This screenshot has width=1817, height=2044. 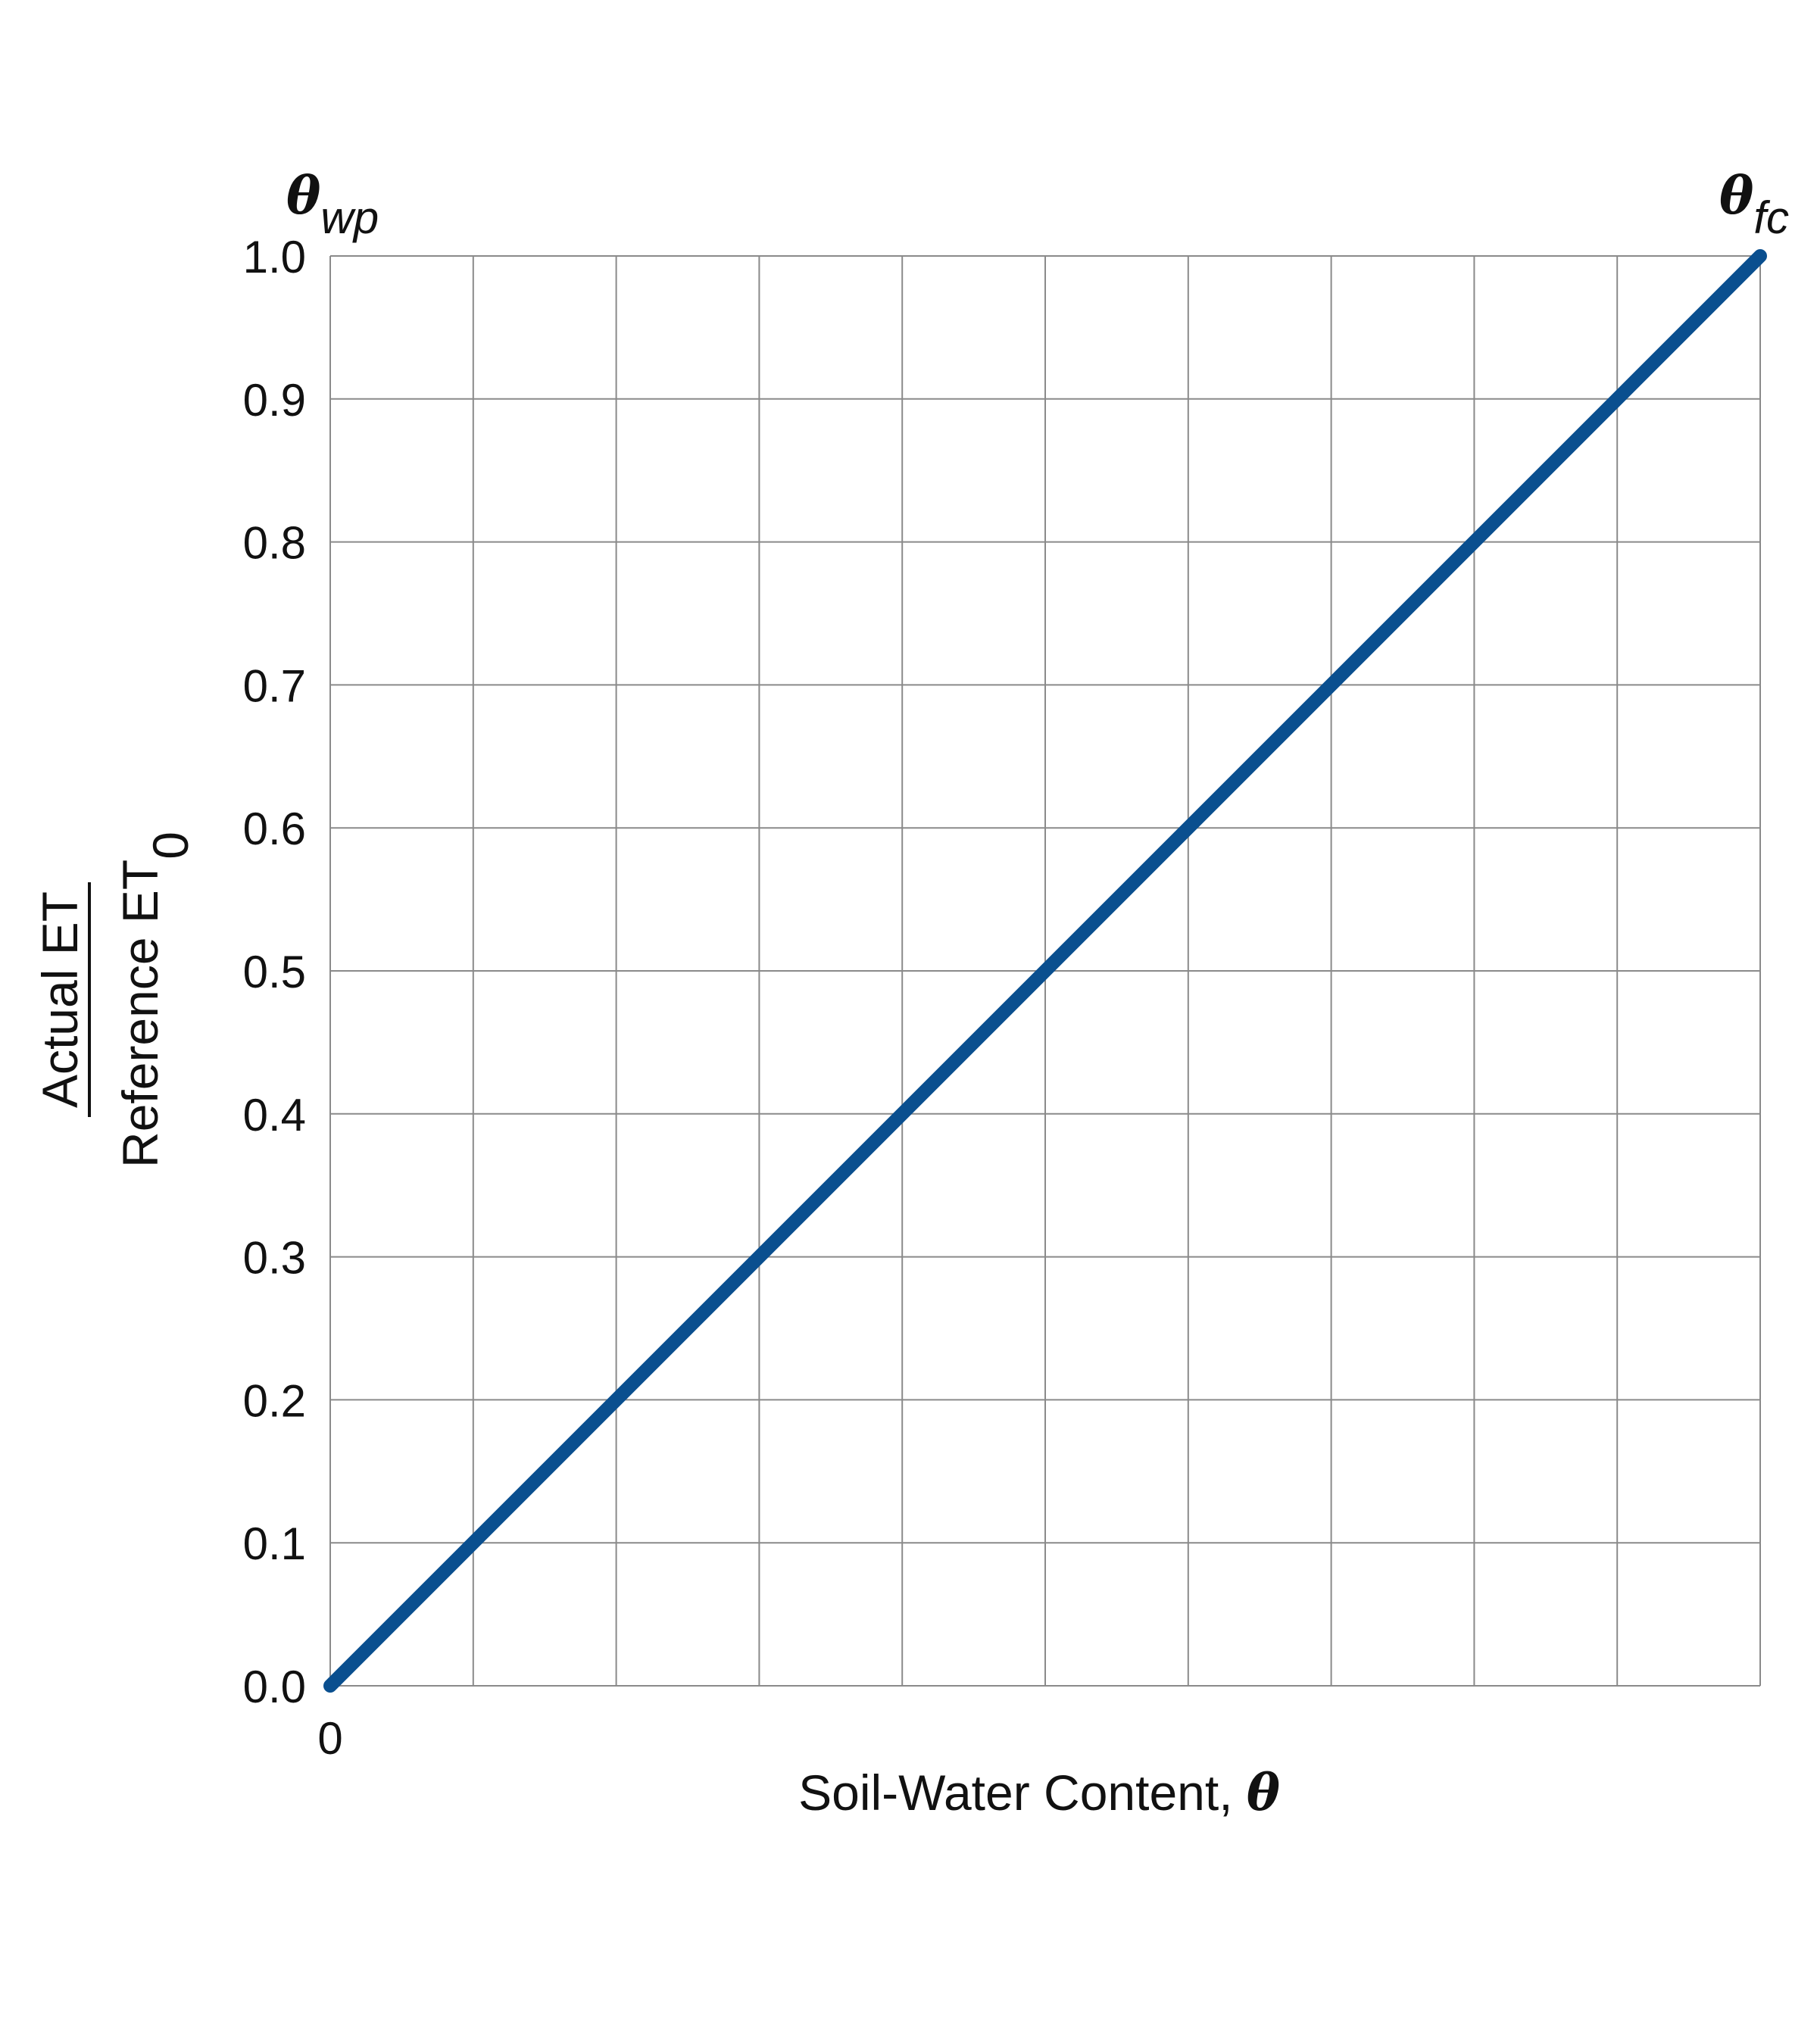 What do you see at coordinates (1754, 204) in the screenshot?
I see `theta-fc-label: θfc` at bounding box center [1754, 204].